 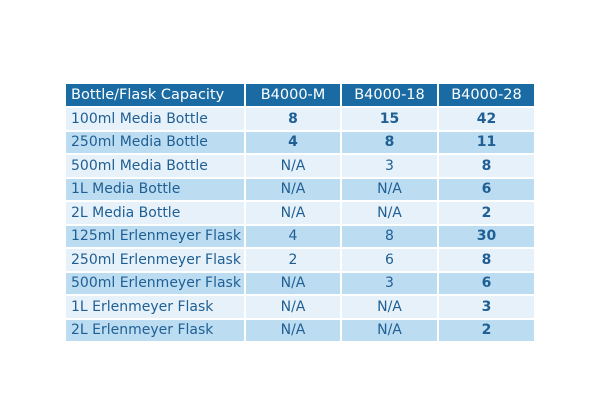 What do you see at coordinates (155, 260) in the screenshot?
I see `row-label: 250ml Erlenmeyer Flask` at bounding box center [155, 260].